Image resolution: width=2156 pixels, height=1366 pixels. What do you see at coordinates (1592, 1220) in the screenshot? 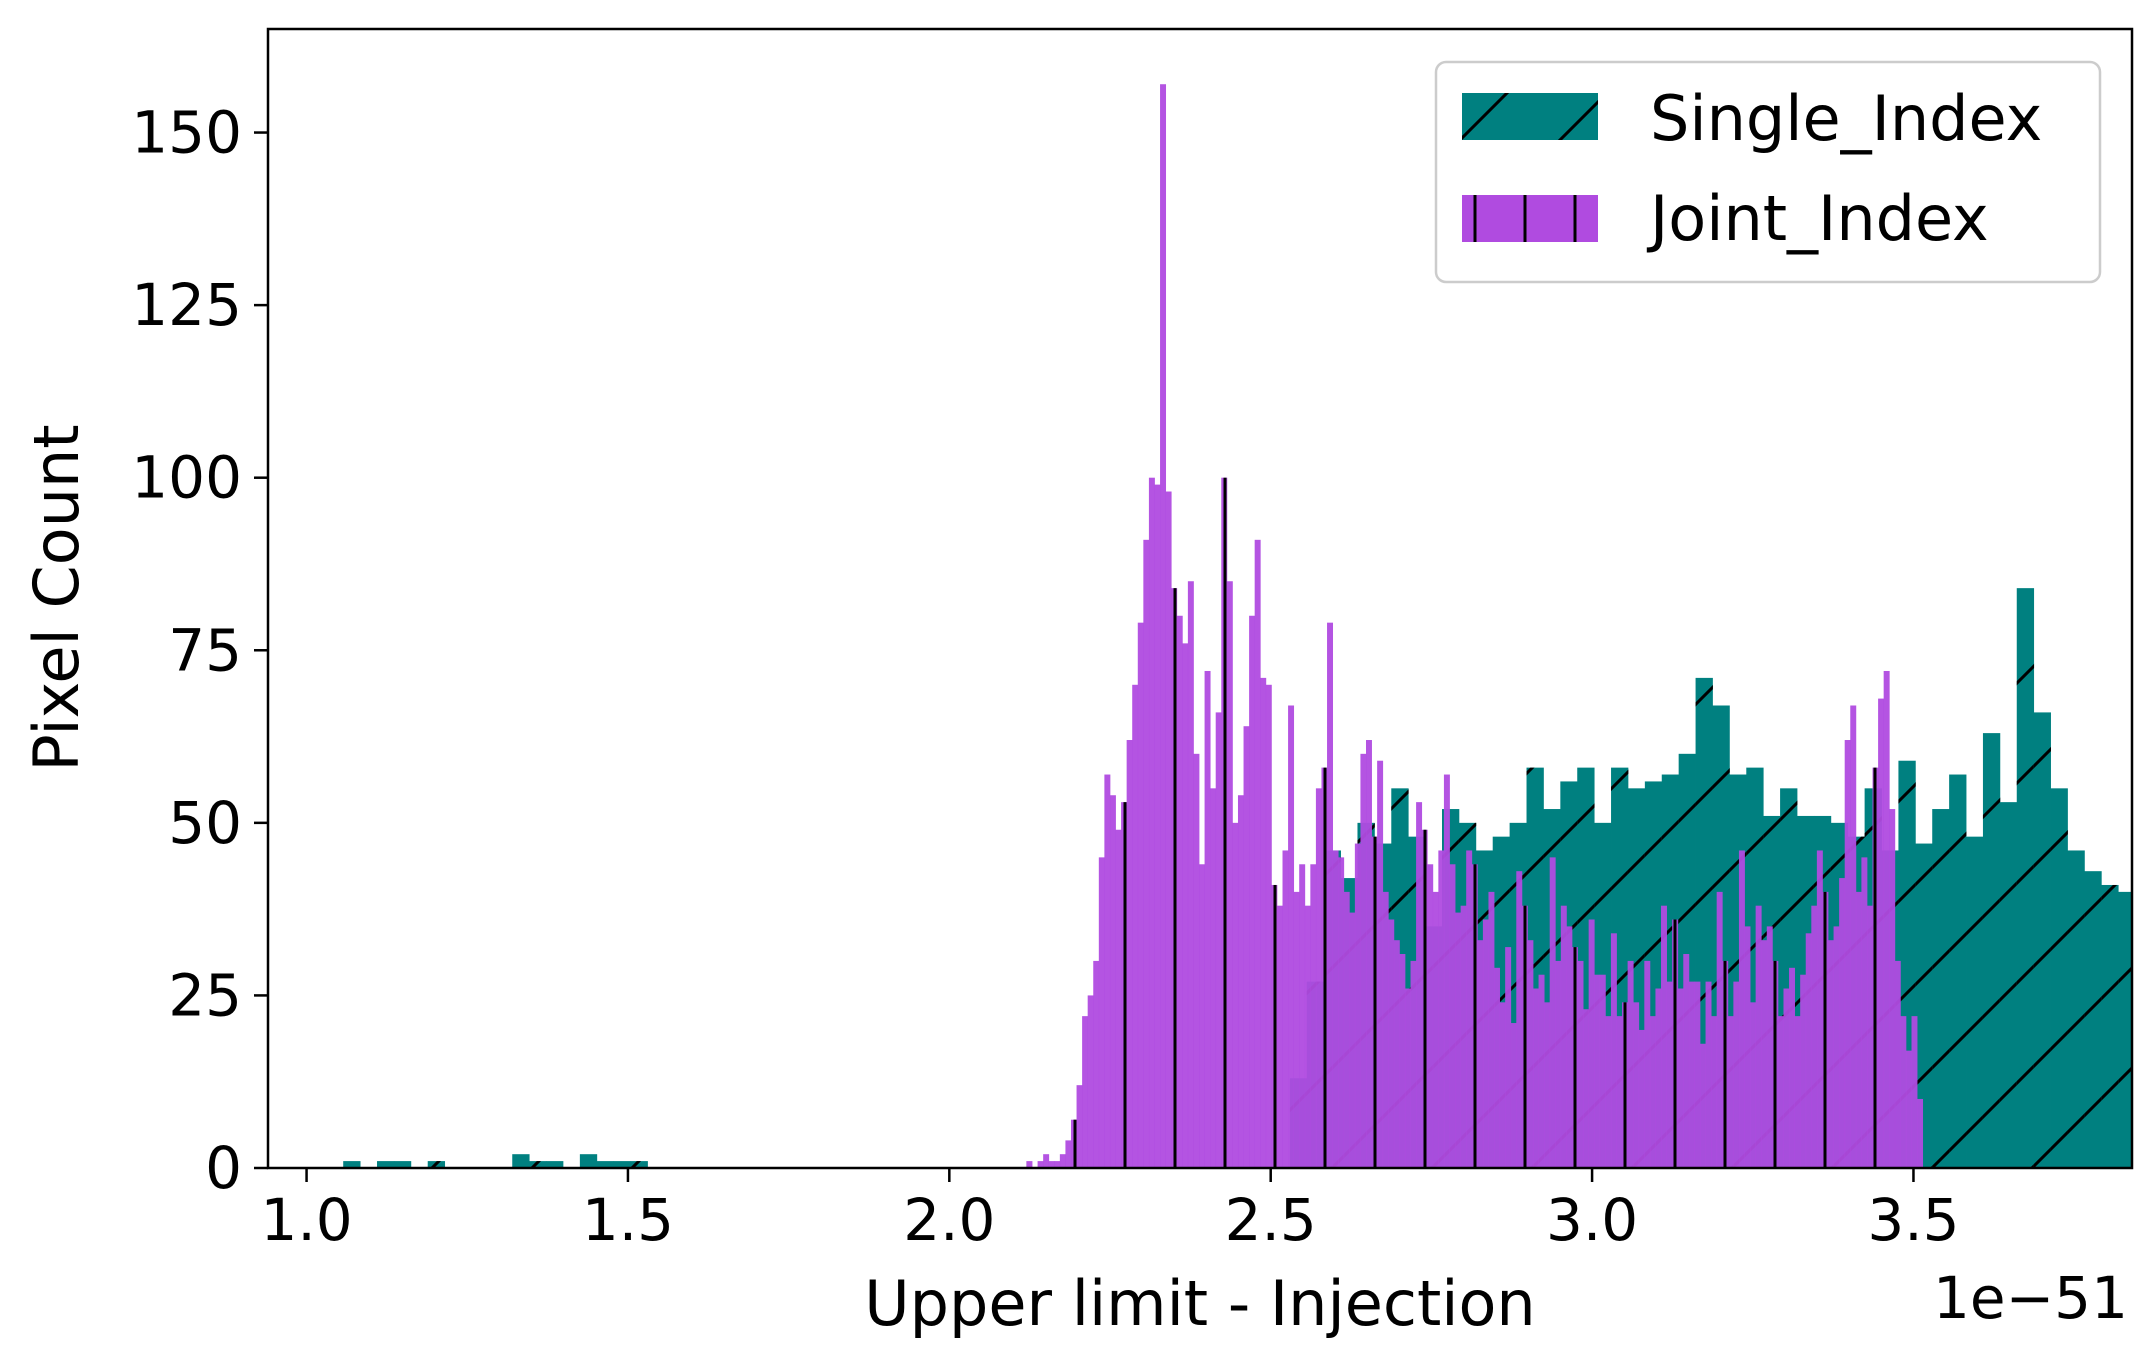
I see `x-tick-label: 3.0` at bounding box center [1592, 1220].